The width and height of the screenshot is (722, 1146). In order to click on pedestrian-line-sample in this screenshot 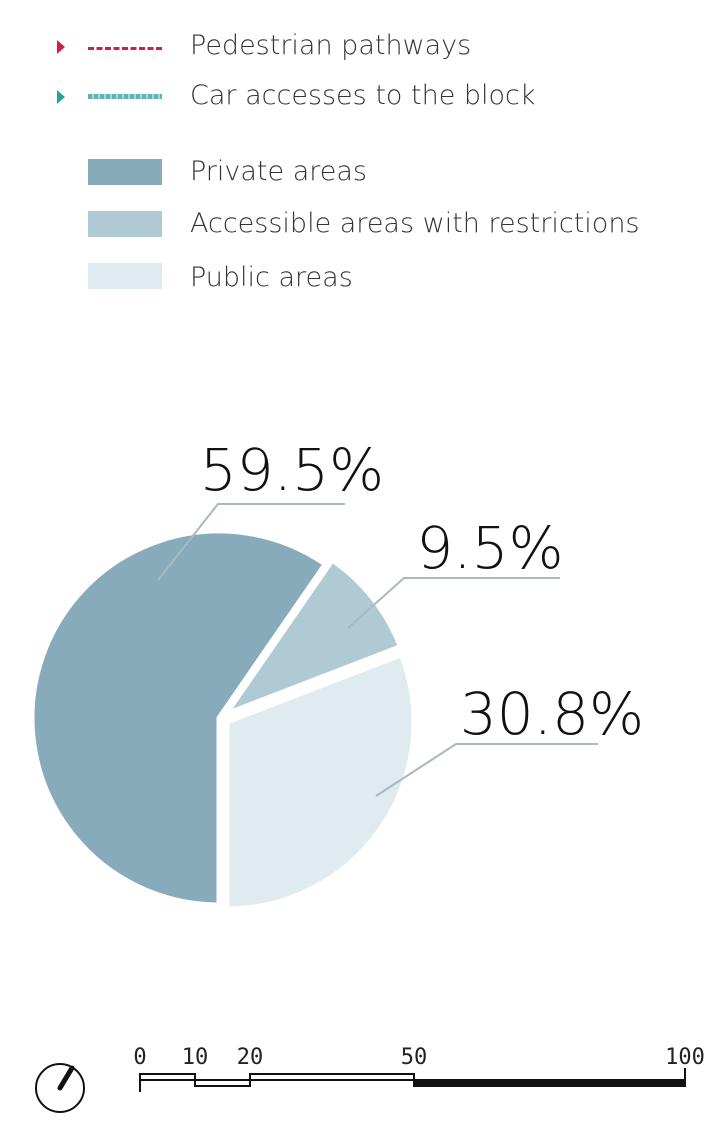, I will do `click(125, 48)`.